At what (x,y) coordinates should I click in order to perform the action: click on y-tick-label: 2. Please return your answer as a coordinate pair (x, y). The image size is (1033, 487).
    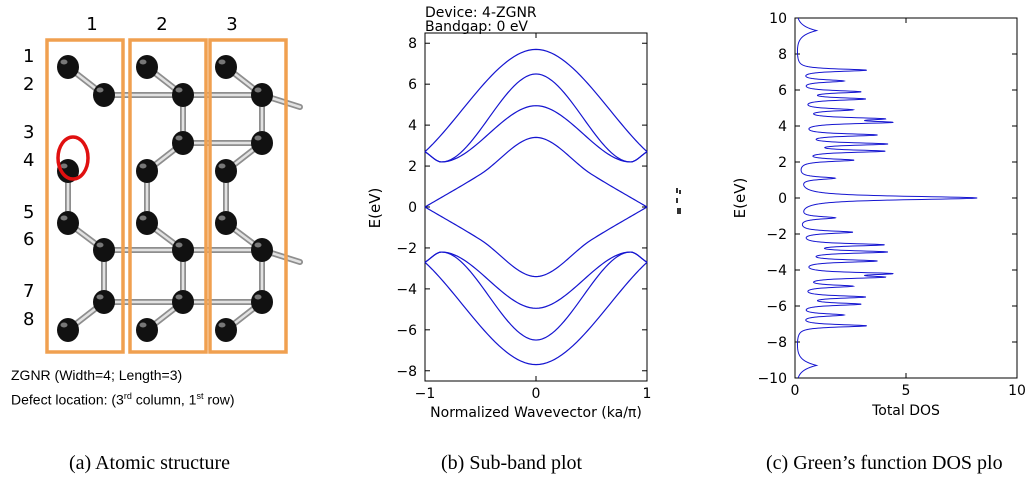
    Looking at the image, I should click on (412, 167).